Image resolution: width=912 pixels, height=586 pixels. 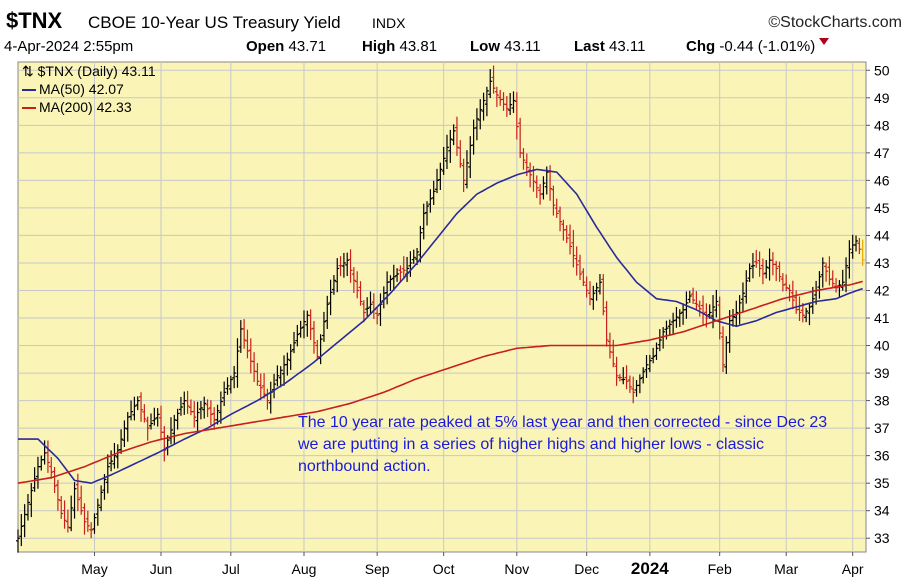 What do you see at coordinates (853, 569) in the screenshot?
I see `x-tick-label: Apr` at bounding box center [853, 569].